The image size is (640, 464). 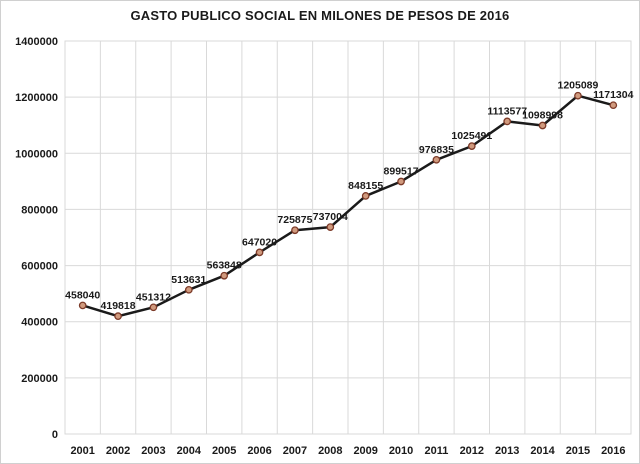 What do you see at coordinates (577, 86) in the screenshot?
I see `data-point-label: 1205089` at bounding box center [577, 86].